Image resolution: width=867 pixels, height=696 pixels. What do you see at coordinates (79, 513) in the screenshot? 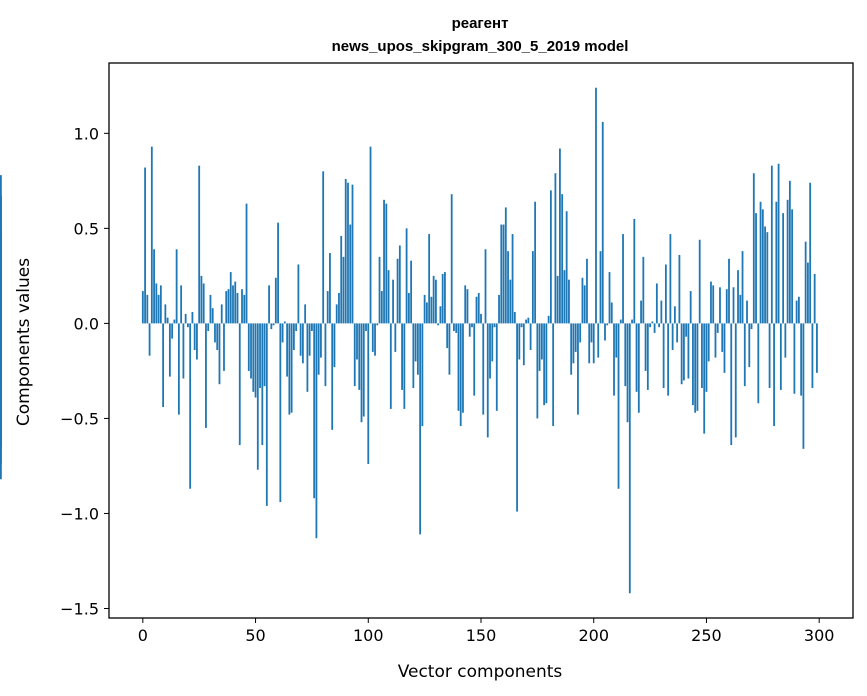
I see `y-tick-label: −1.0` at bounding box center [79, 513].